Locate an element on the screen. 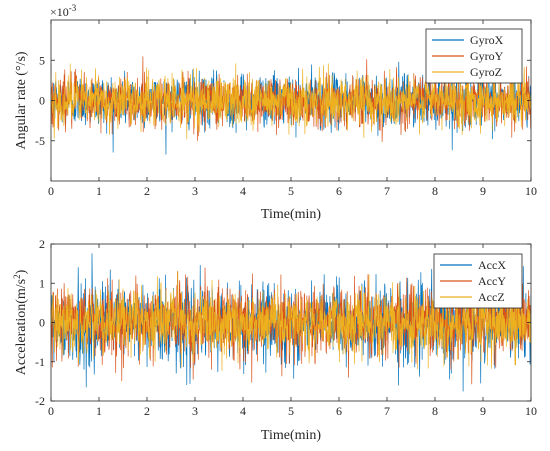  gyro-xtick-label: 7 is located at coordinates (387, 191).